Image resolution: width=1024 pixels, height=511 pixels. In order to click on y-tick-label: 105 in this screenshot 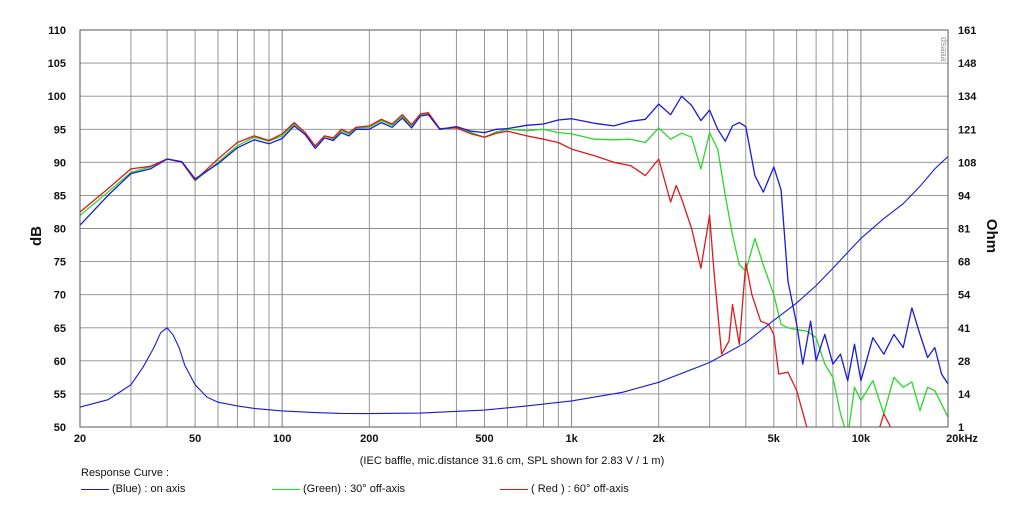, I will do `click(57, 64)`.